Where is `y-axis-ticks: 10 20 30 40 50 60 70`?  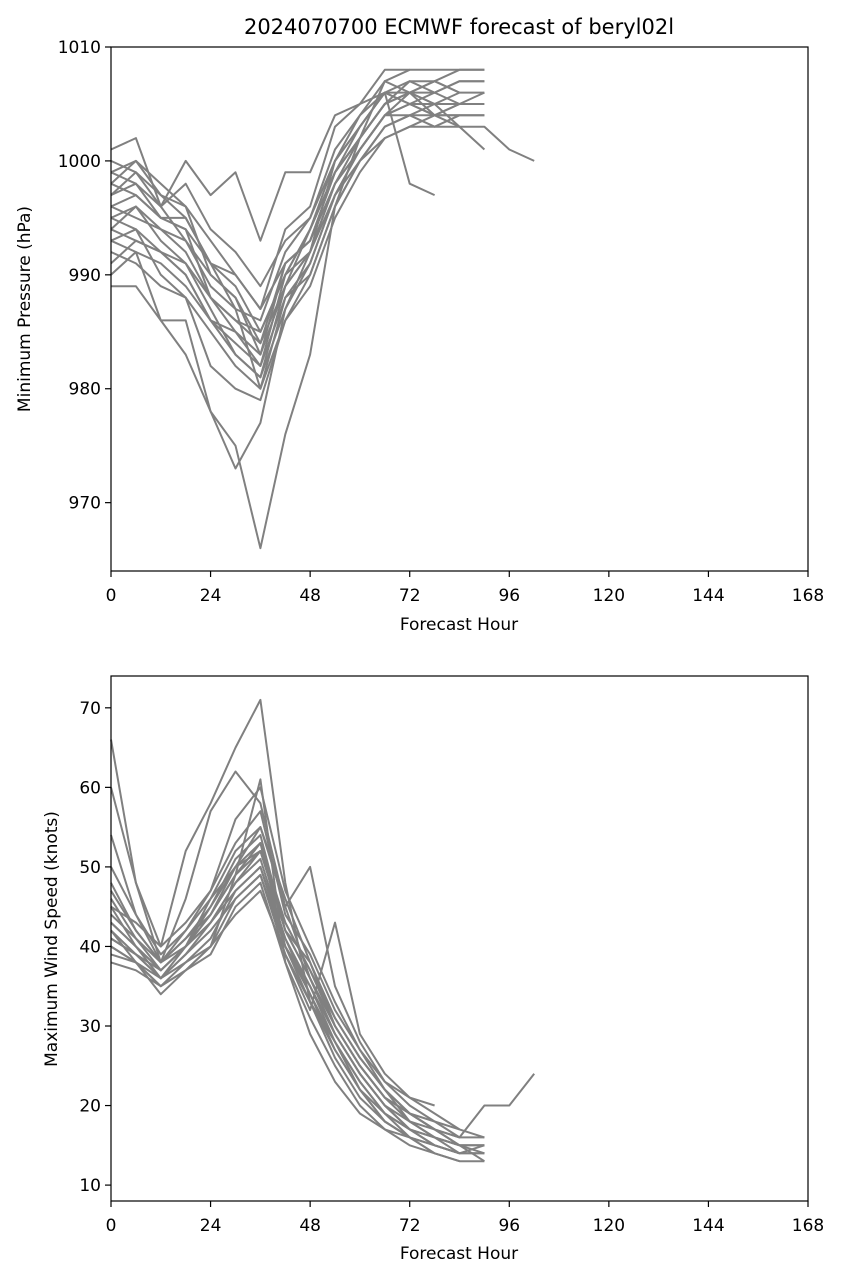
y-axis-ticks: 10 20 30 40 50 60 70 is located at coordinates (95, 947).